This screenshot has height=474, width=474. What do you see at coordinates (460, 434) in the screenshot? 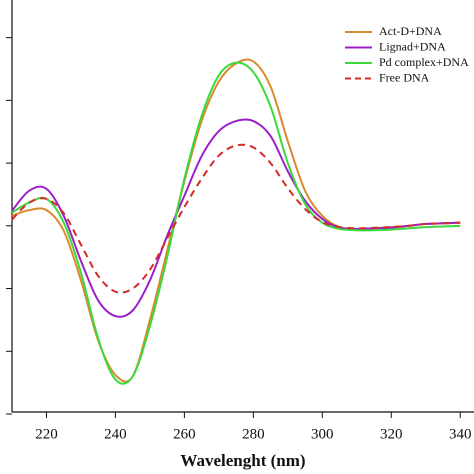
I see `x-tick-label: 340` at bounding box center [460, 434].